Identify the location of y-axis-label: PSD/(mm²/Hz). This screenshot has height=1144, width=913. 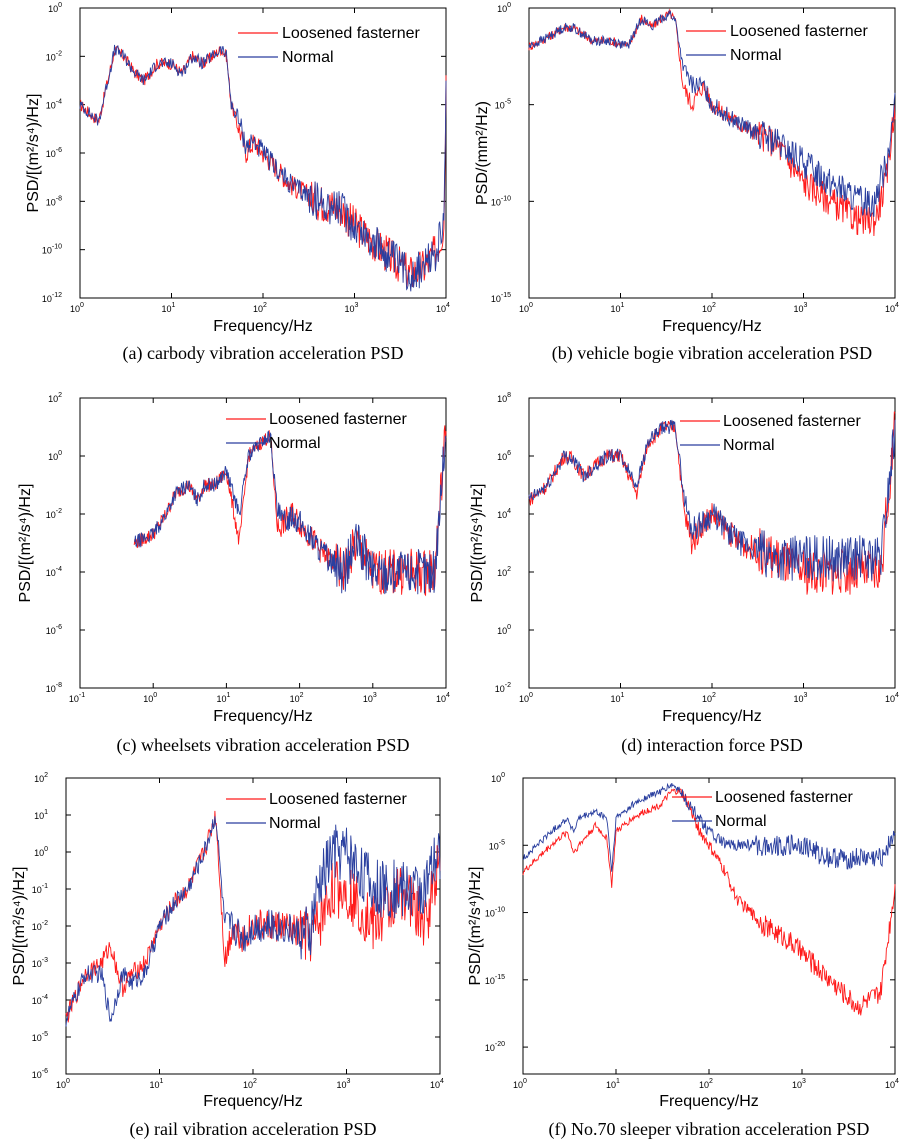
(482, 153).